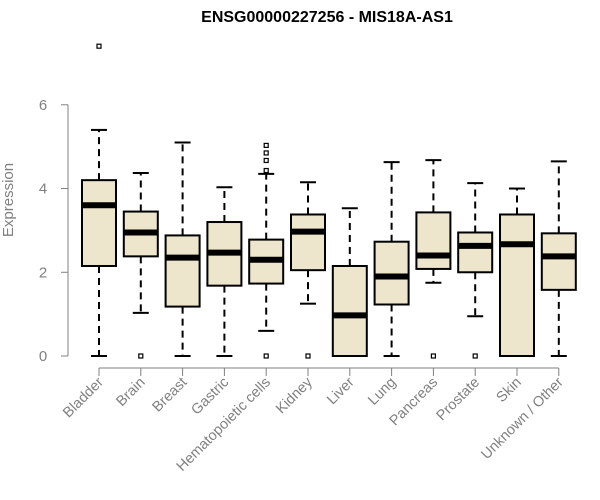 The image size is (600, 500). I want to click on box-prostate, so click(475, 270).